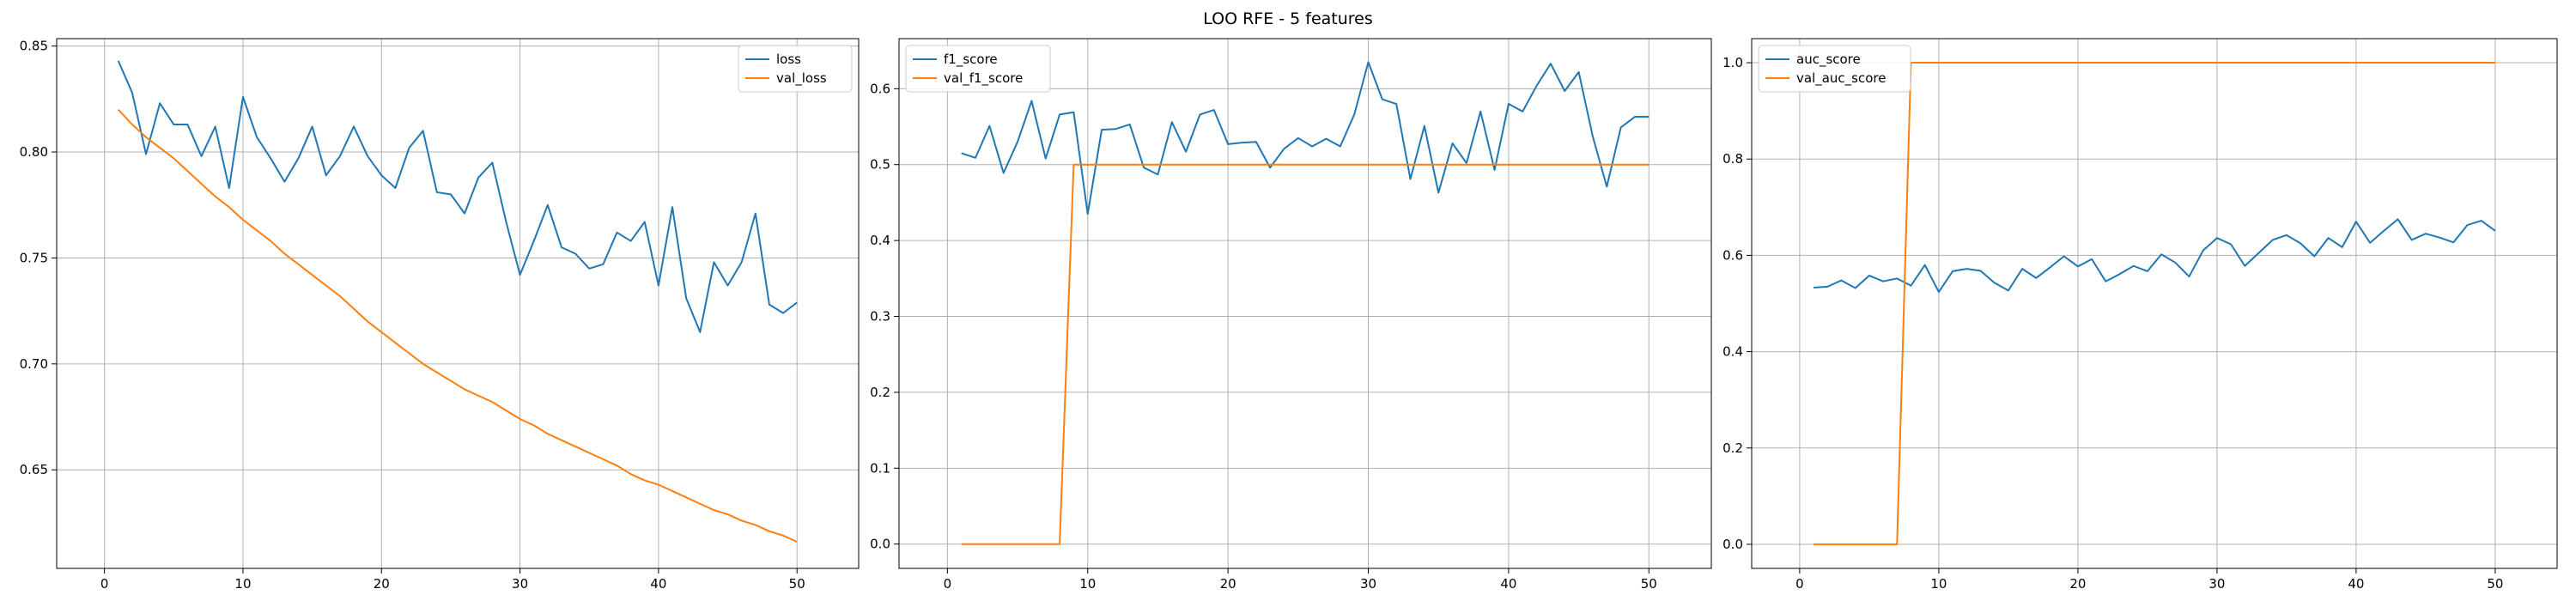  What do you see at coordinates (1828, 60) in the screenshot?
I see `legend-label: auc_score` at bounding box center [1828, 60].